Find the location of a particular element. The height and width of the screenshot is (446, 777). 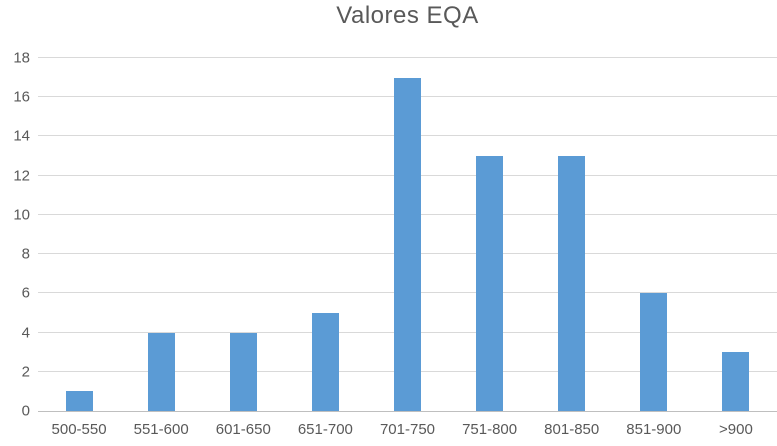

x-tick-label: 651-700 is located at coordinates (325, 429).